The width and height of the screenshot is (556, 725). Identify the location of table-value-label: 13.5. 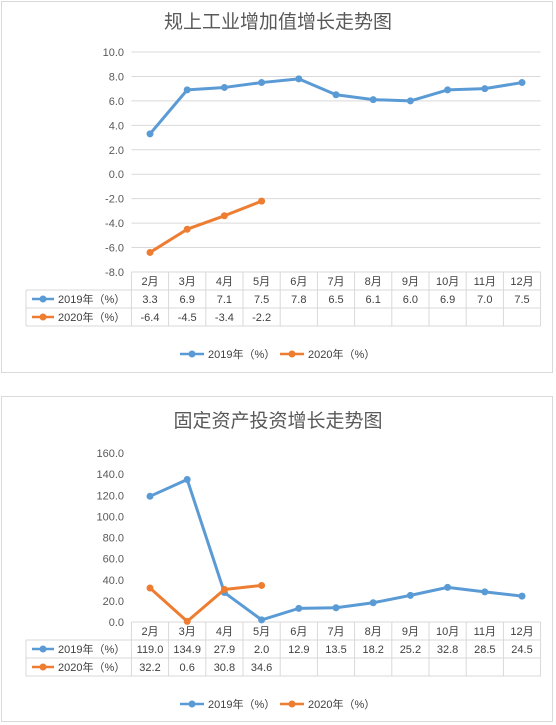
(335, 650).